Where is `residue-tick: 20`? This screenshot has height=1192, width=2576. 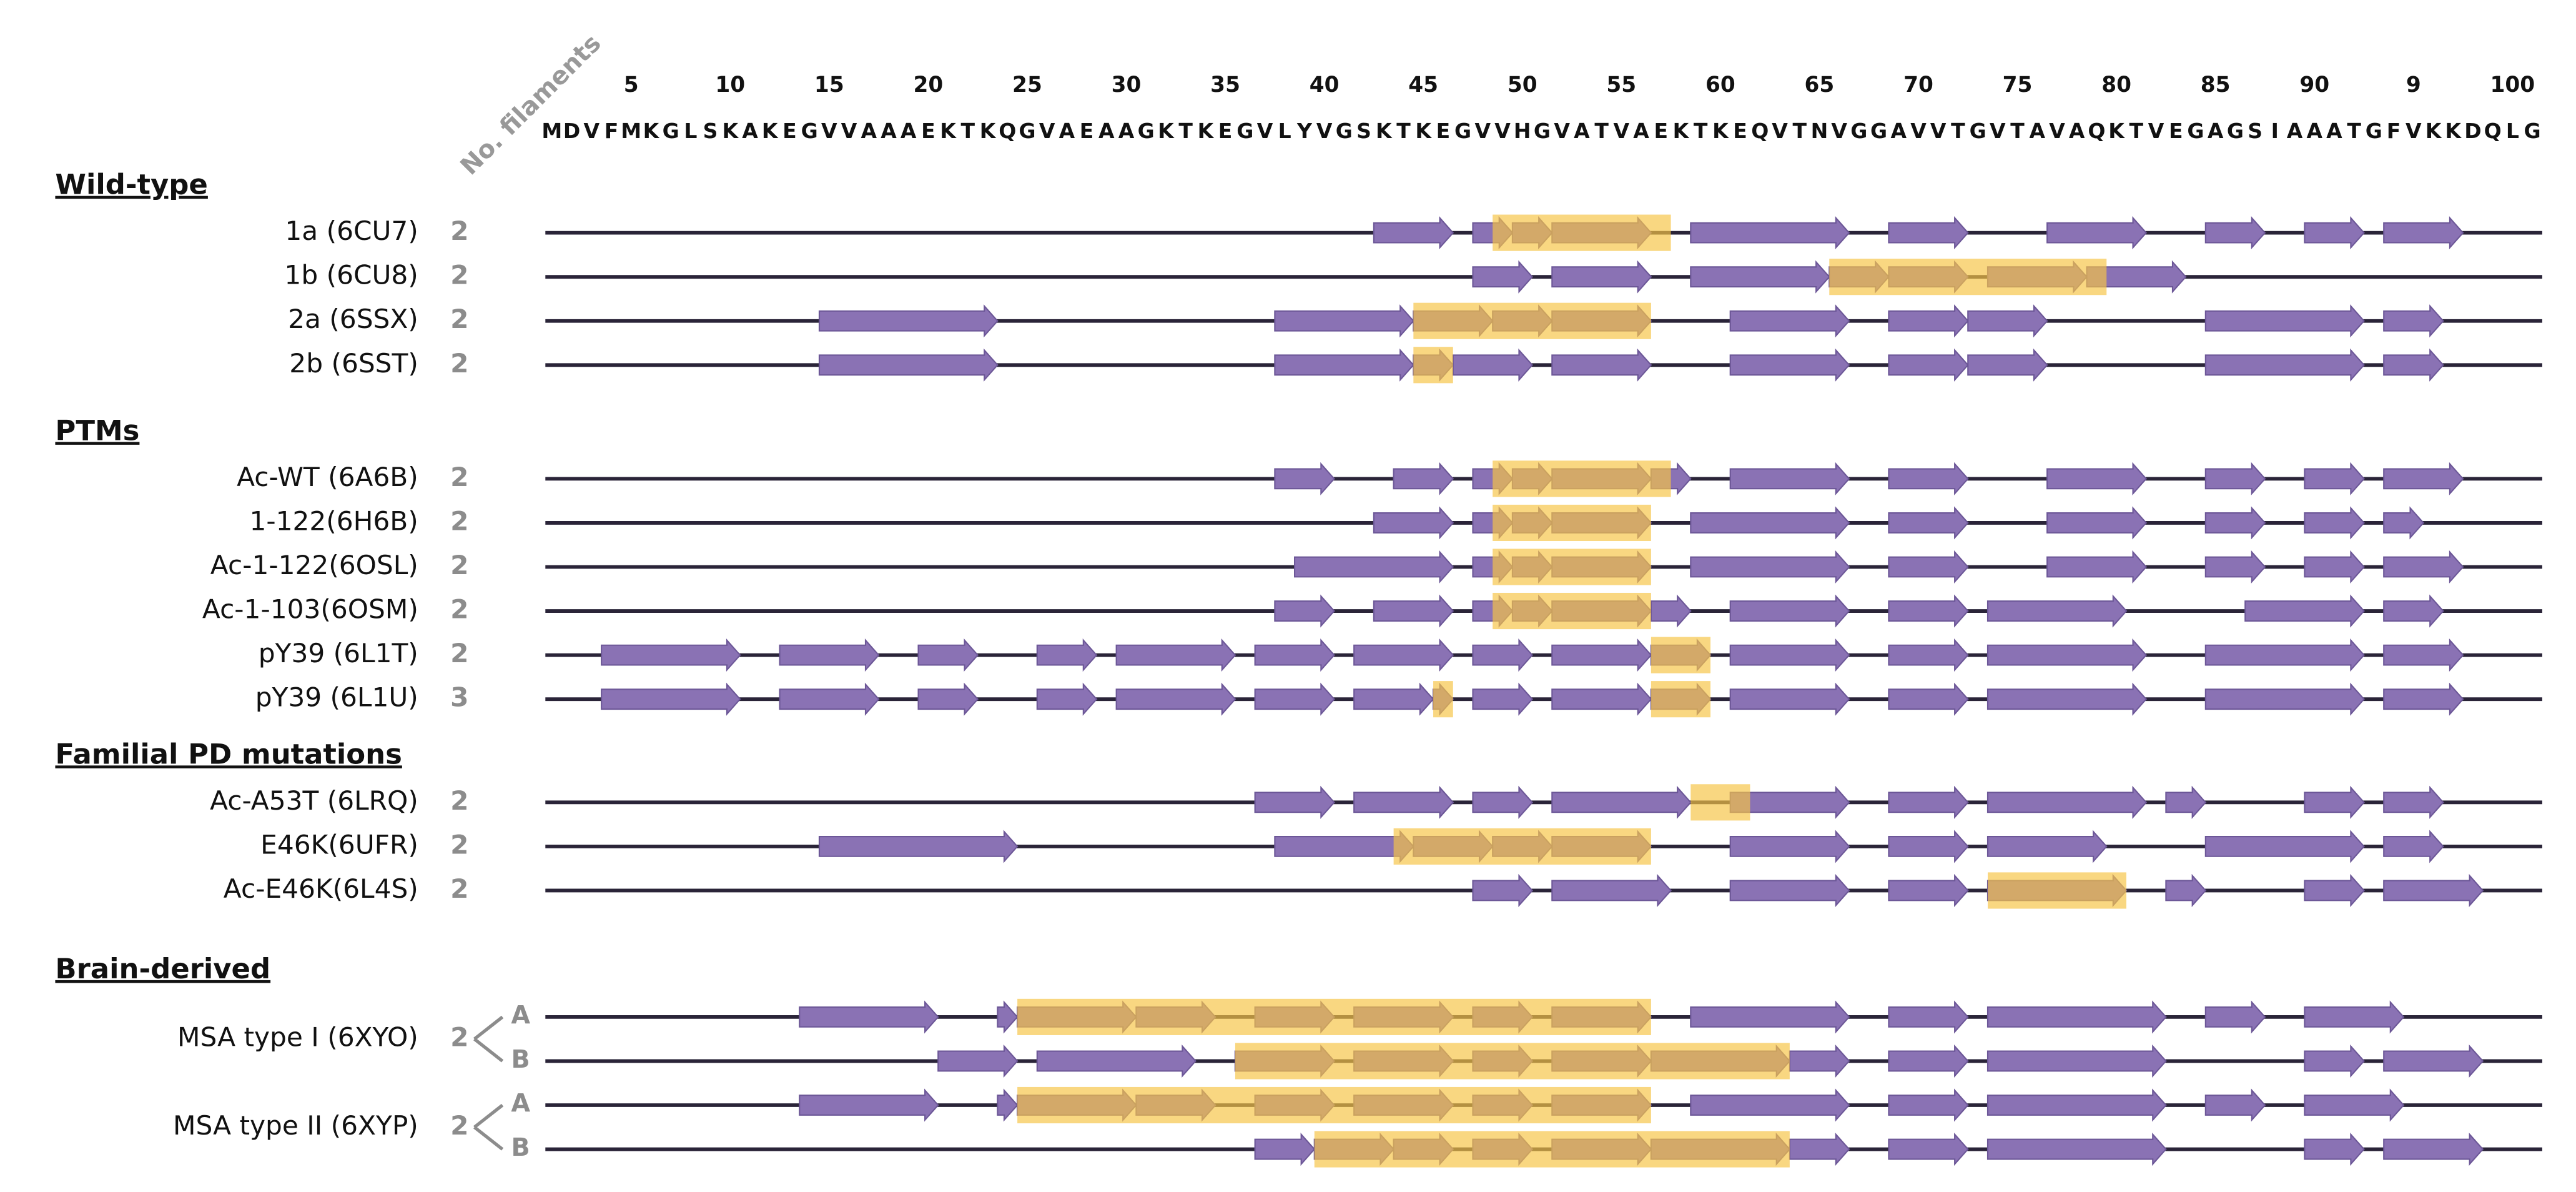
residue-tick: 20 is located at coordinates (929, 84).